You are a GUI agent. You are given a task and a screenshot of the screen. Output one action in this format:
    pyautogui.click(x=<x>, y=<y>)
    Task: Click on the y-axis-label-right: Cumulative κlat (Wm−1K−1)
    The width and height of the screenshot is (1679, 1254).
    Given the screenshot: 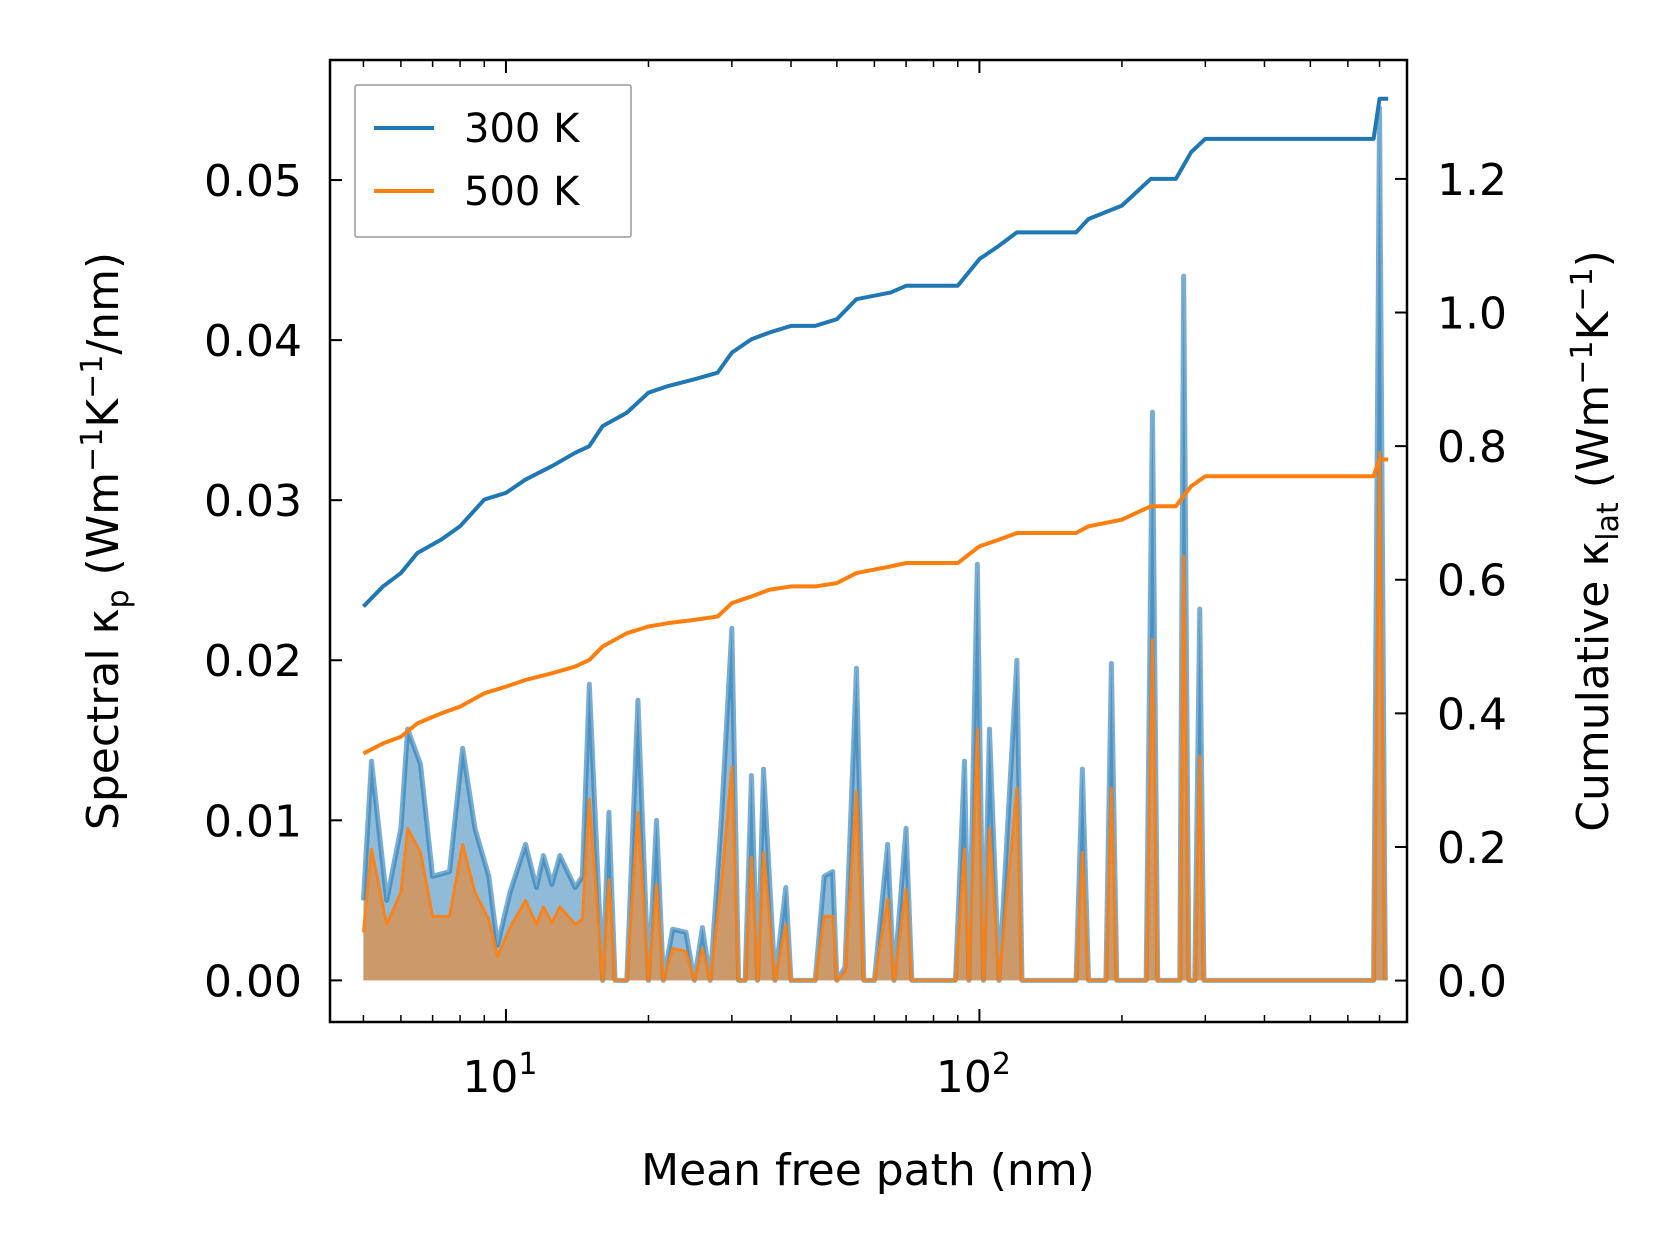 What is the action you would take?
    pyautogui.click(x=1595, y=541)
    